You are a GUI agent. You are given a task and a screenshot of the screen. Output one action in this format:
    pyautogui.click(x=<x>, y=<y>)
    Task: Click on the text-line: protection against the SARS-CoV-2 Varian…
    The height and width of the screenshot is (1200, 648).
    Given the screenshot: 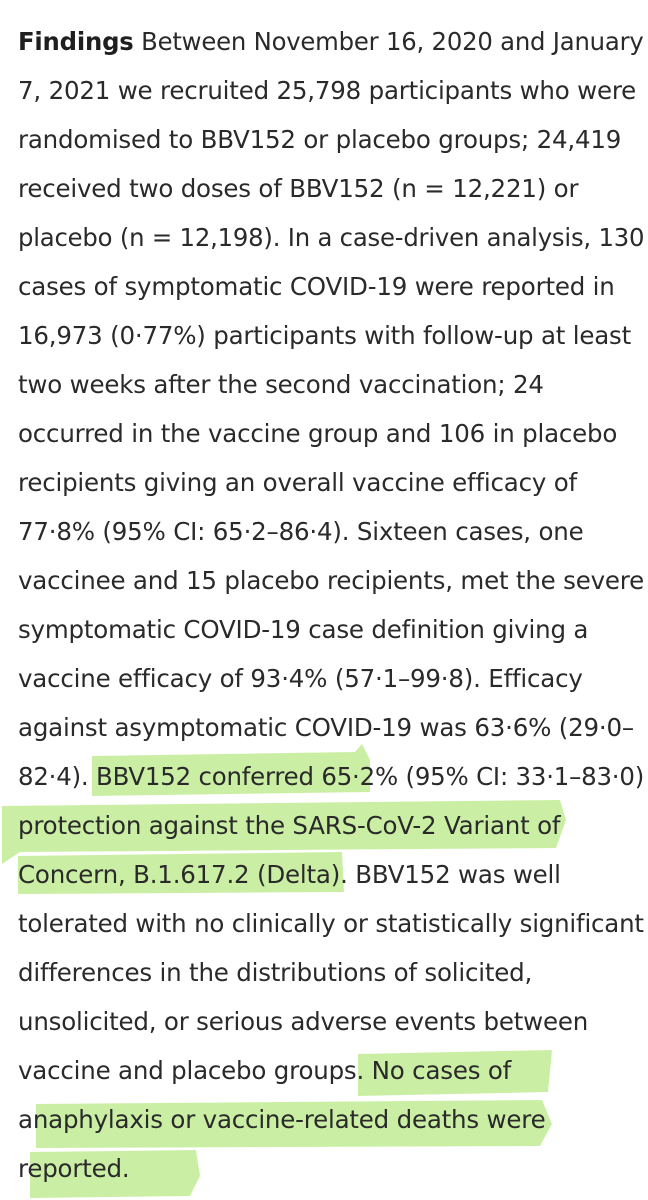 What is the action you would take?
    pyautogui.click(x=289, y=825)
    